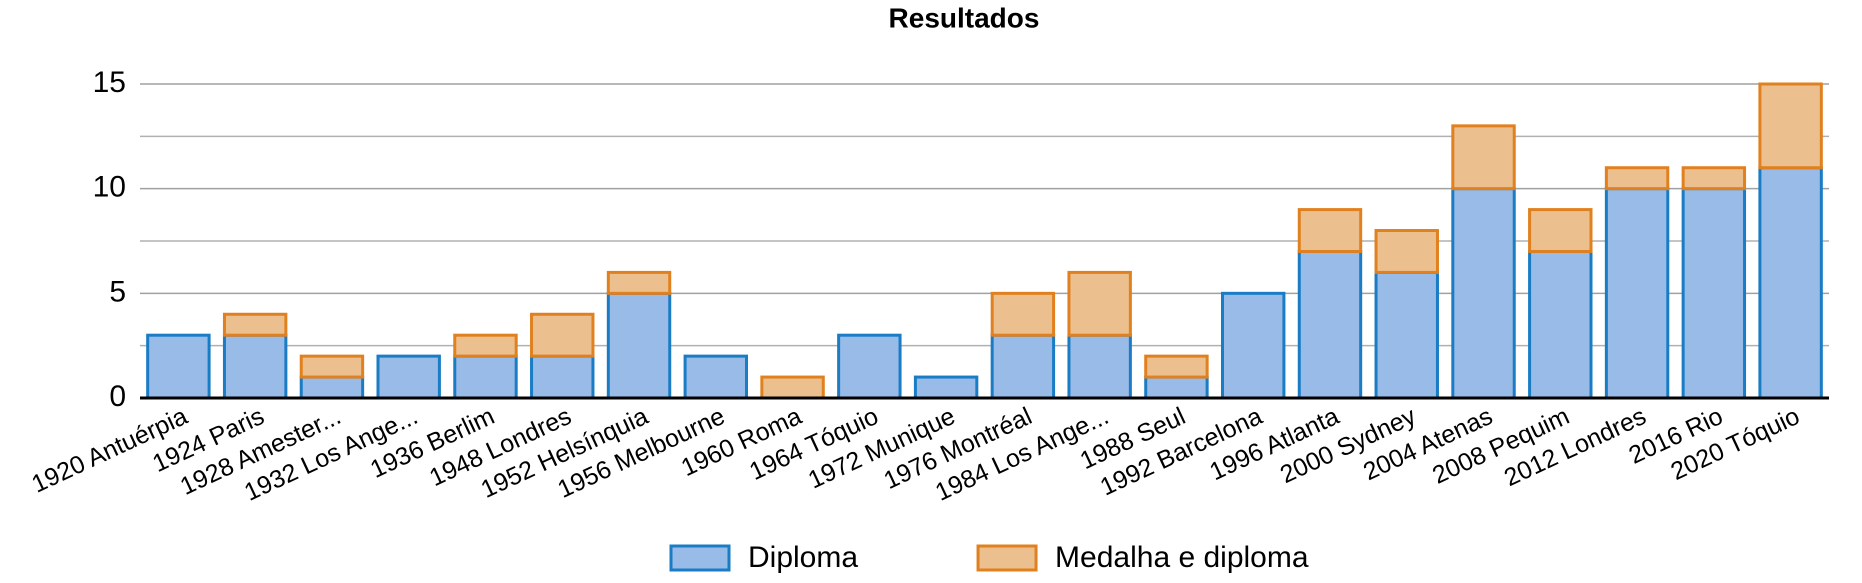  I want to click on y-tick-label: 0, so click(117, 396).